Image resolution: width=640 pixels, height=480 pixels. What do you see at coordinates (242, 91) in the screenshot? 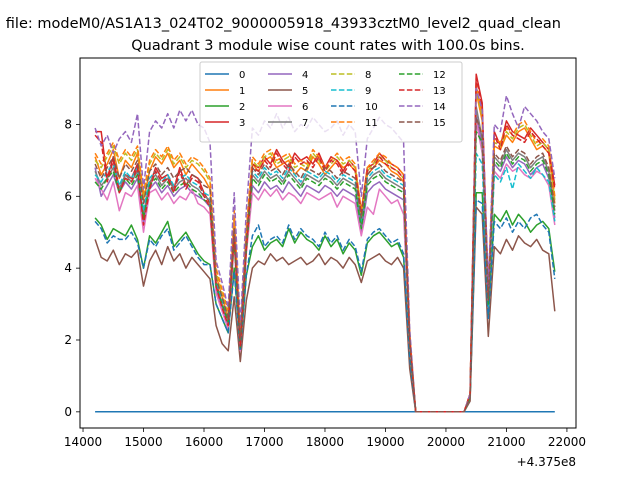
I see `legend-label-1: 1` at bounding box center [242, 91].